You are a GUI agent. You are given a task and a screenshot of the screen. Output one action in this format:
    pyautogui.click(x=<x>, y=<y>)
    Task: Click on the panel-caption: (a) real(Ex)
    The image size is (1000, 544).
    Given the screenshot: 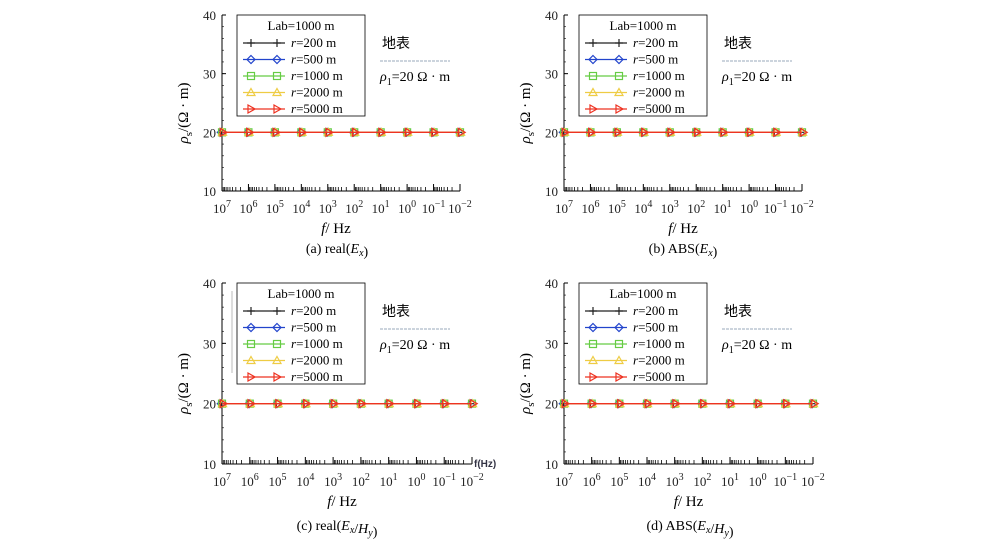 What is the action you would take?
    pyautogui.click(x=337, y=251)
    